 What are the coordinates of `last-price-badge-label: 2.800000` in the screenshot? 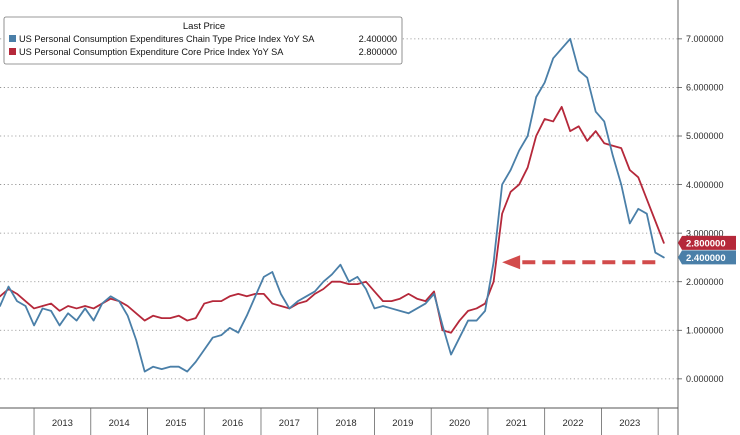 It's located at (706, 243).